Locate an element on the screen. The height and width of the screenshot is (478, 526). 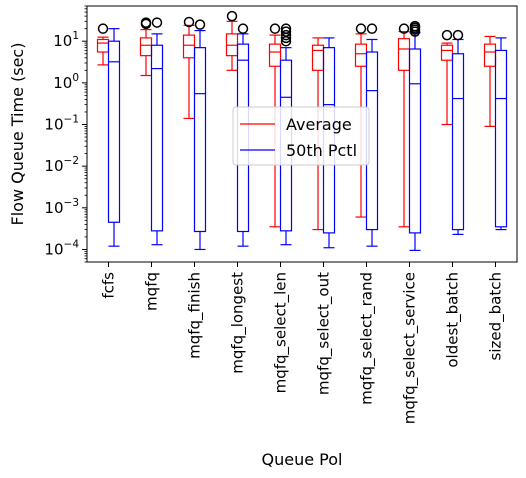
legend-label-average: Average is located at coordinates (319, 124).